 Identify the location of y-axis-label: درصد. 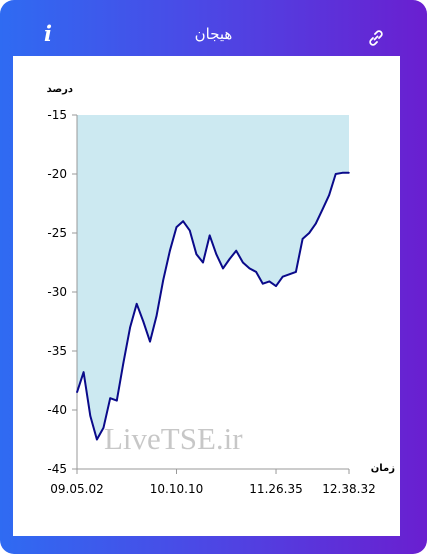
(60, 89).